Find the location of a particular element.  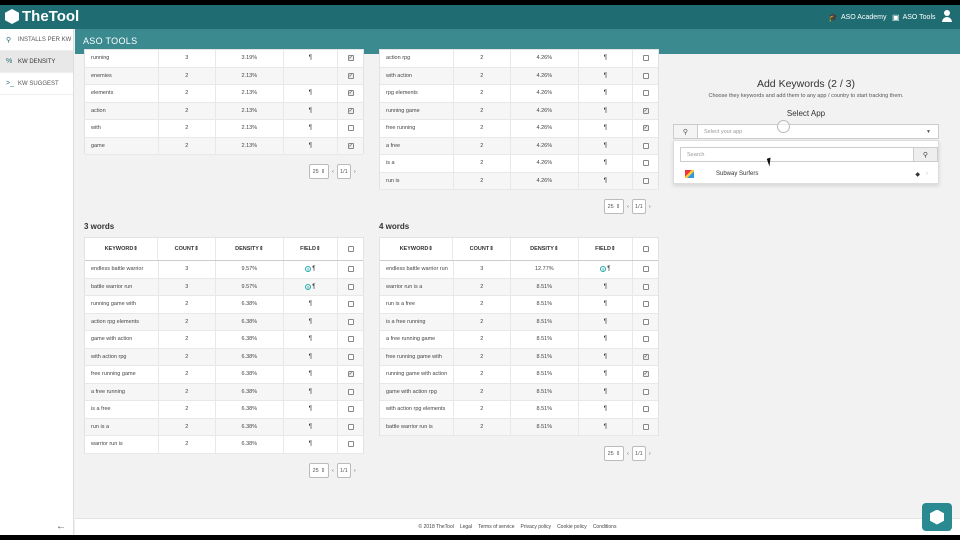

footer-link-legal: Legal is located at coordinates (466, 527).